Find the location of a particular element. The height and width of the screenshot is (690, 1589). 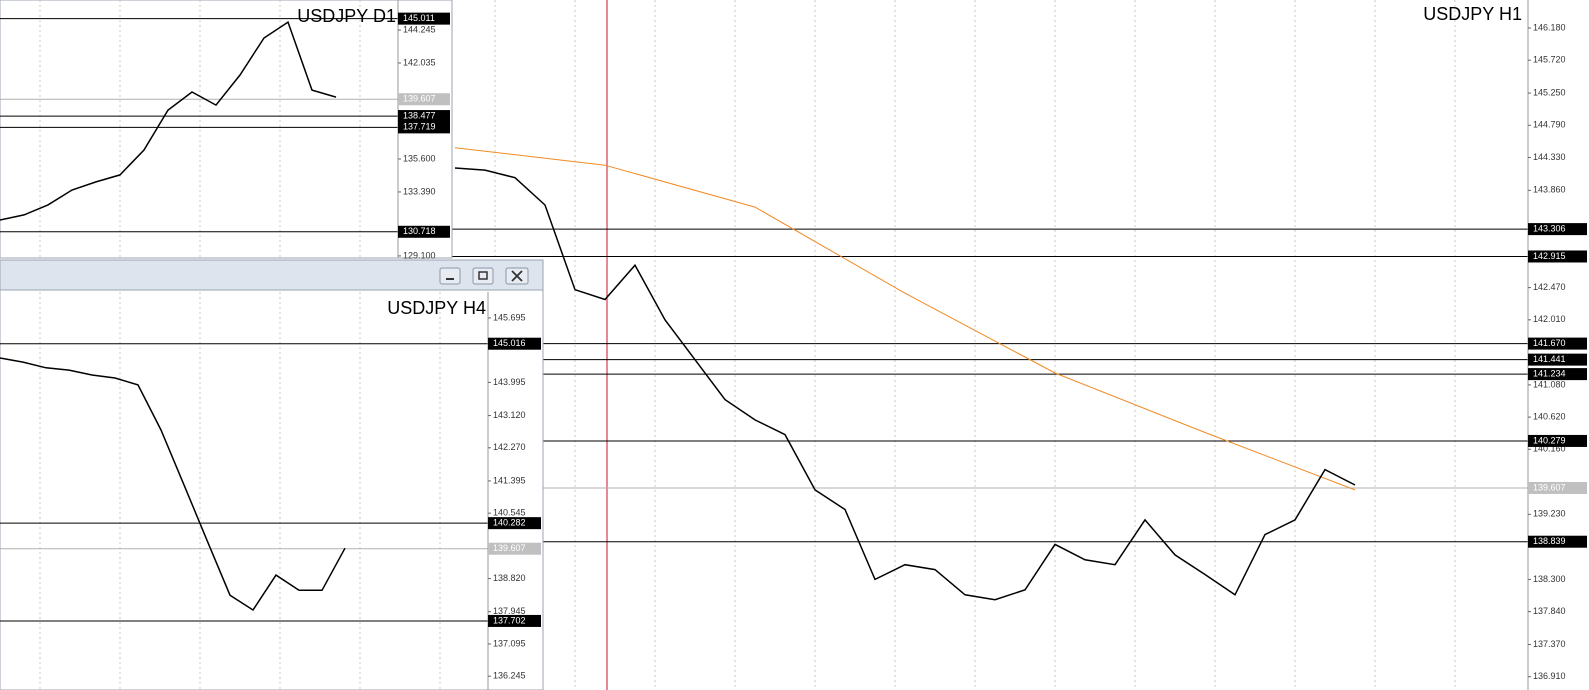

y-tick-label: 142.270 is located at coordinates (509, 447).